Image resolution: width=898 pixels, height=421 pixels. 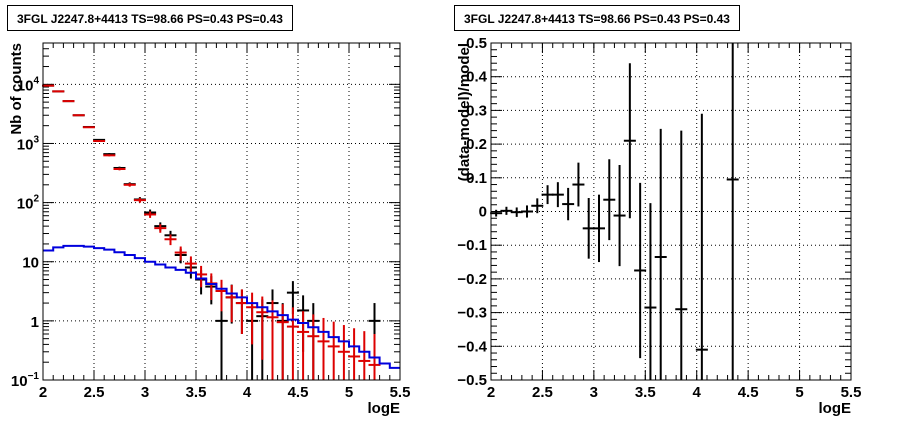 What do you see at coordinates (16, 89) in the screenshot?
I see `y-axis-label: Nb of counts` at bounding box center [16, 89].